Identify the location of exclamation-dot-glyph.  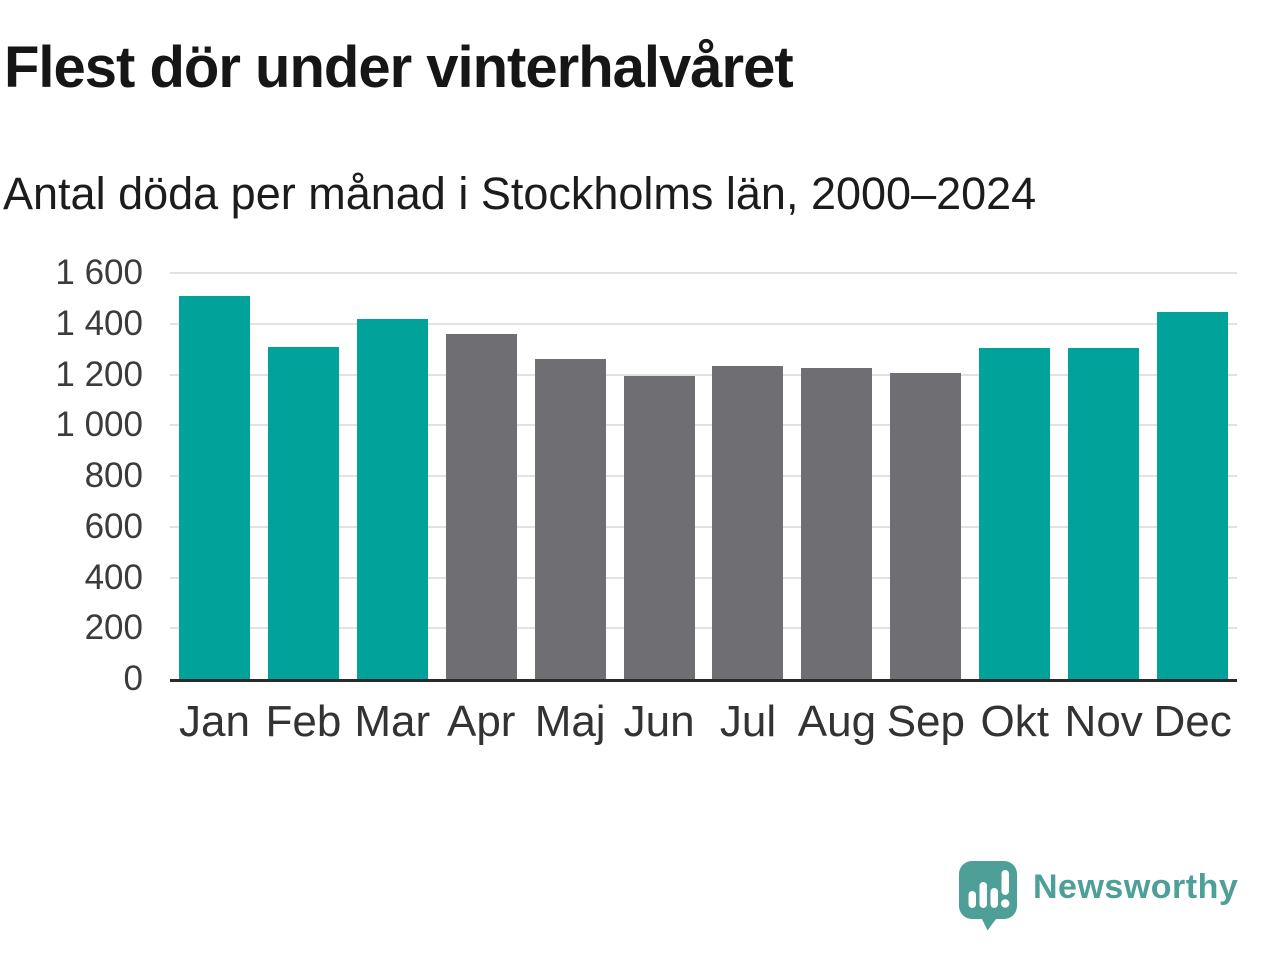
(1005, 903).